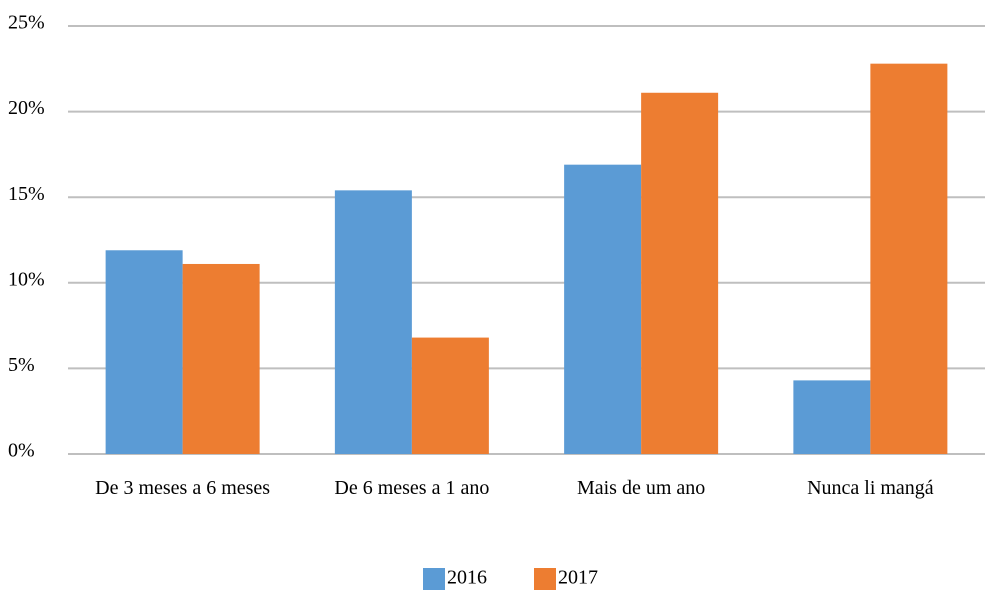  I want to click on y-tick-label: 0%, so click(21, 451).